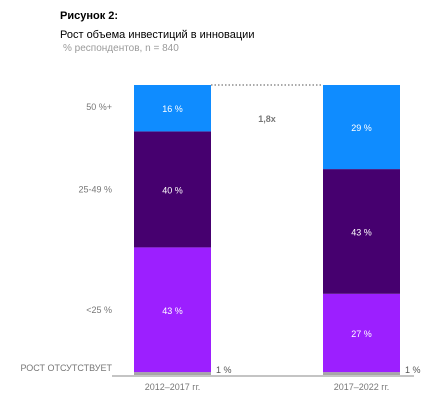 This screenshot has width=422, height=400. I want to click on legend-label-4: 50 %+, so click(99, 107).